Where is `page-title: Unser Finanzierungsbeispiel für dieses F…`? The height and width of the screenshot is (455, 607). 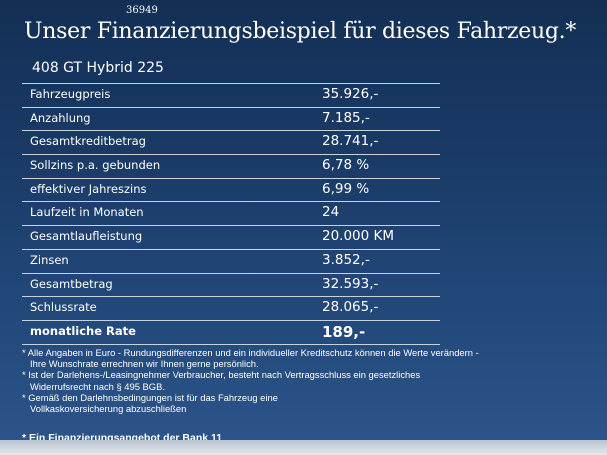 page-title: Unser Finanzierungsbeispiel für dieses F… is located at coordinates (300, 31).